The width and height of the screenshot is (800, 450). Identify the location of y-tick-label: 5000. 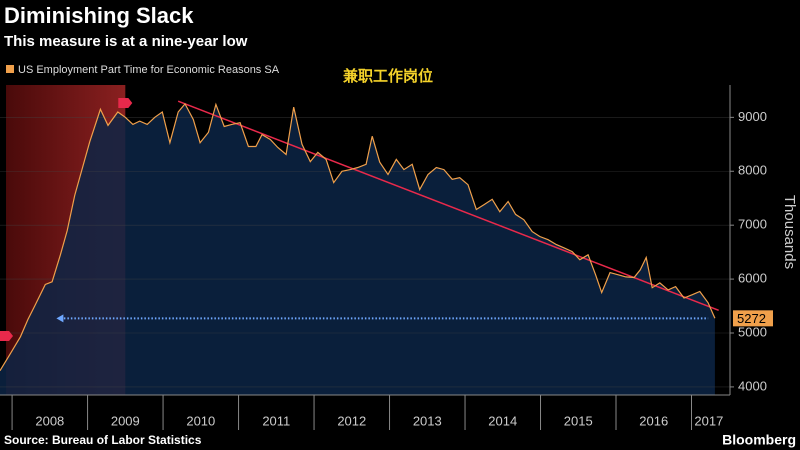
(752, 331).